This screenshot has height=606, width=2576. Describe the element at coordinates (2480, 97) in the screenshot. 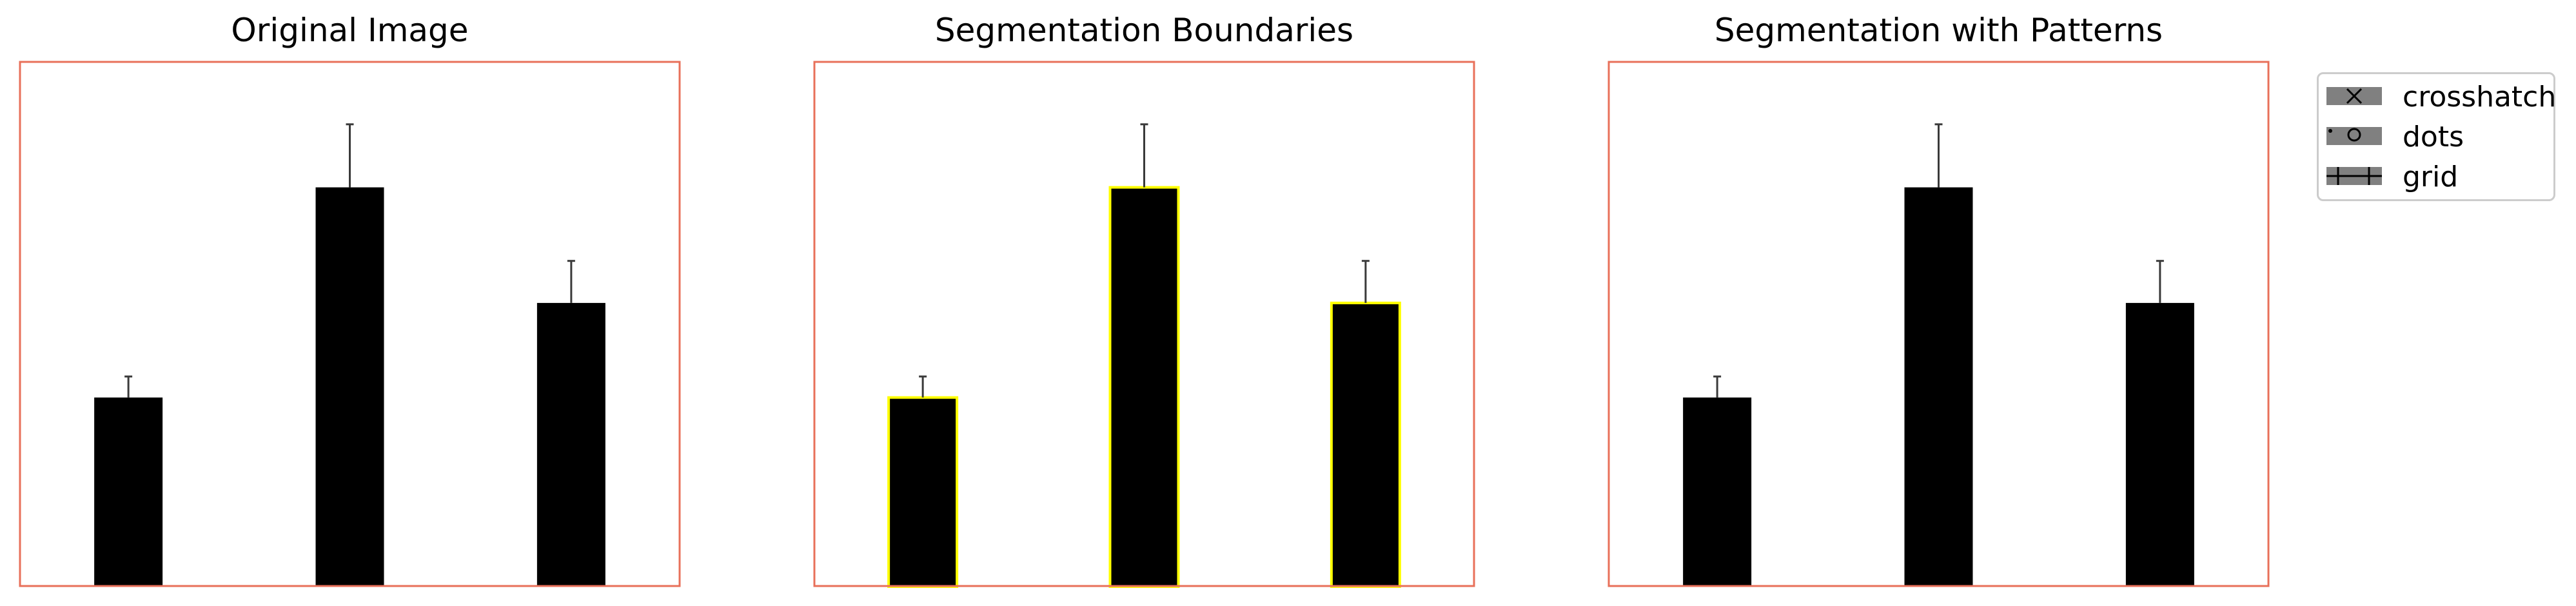

I see `legend-label: crosshatch` at that location.